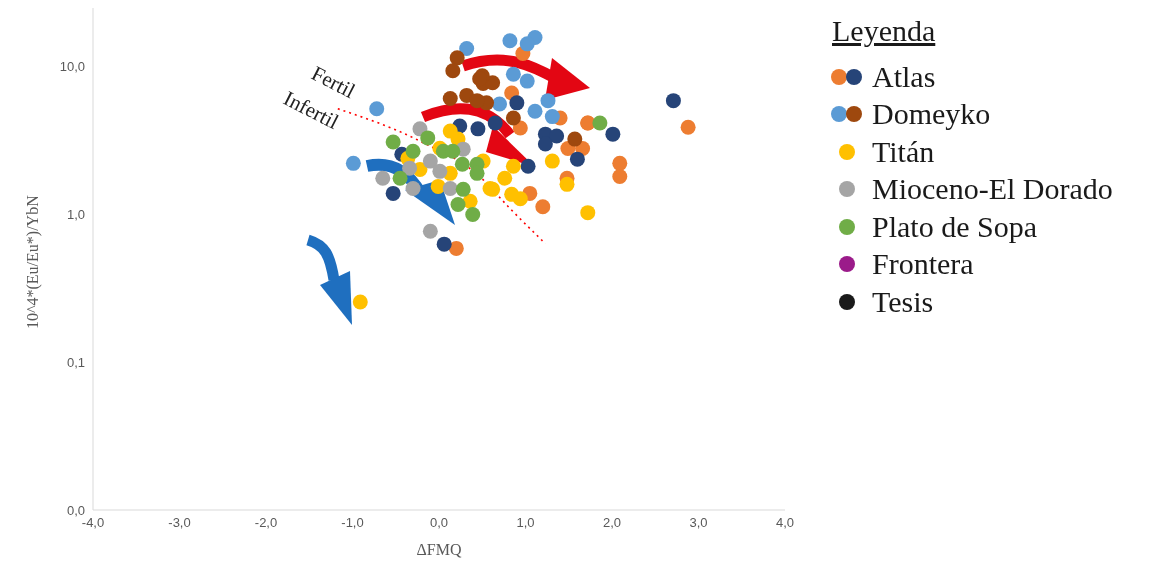  What do you see at coordinates (72, 67) in the screenshot?
I see `y-tick-label: 10,0` at bounding box center [72, 67].